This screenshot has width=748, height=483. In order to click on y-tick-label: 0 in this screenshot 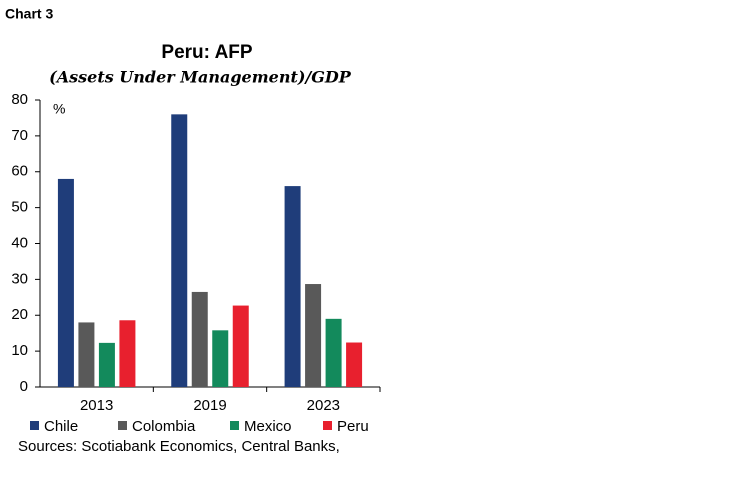, I will do `click(24, 386)`.